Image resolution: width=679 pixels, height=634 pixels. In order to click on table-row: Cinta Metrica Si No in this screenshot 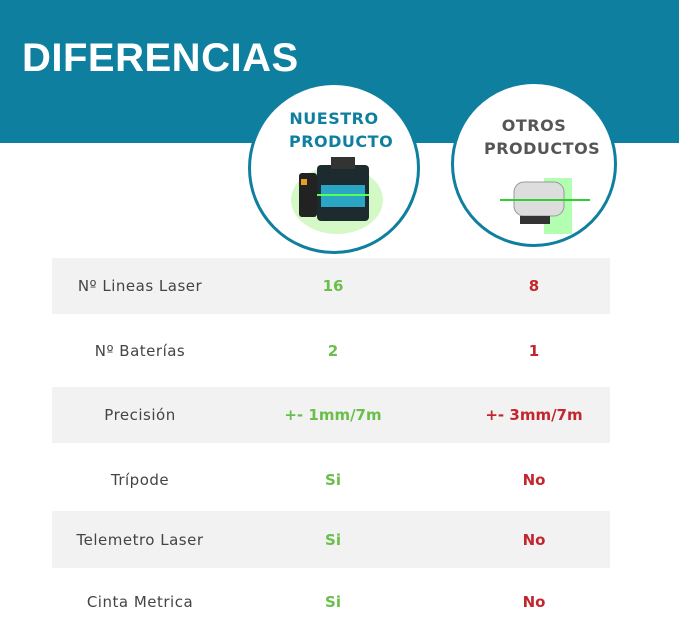, I will do `click(331, 602)`.